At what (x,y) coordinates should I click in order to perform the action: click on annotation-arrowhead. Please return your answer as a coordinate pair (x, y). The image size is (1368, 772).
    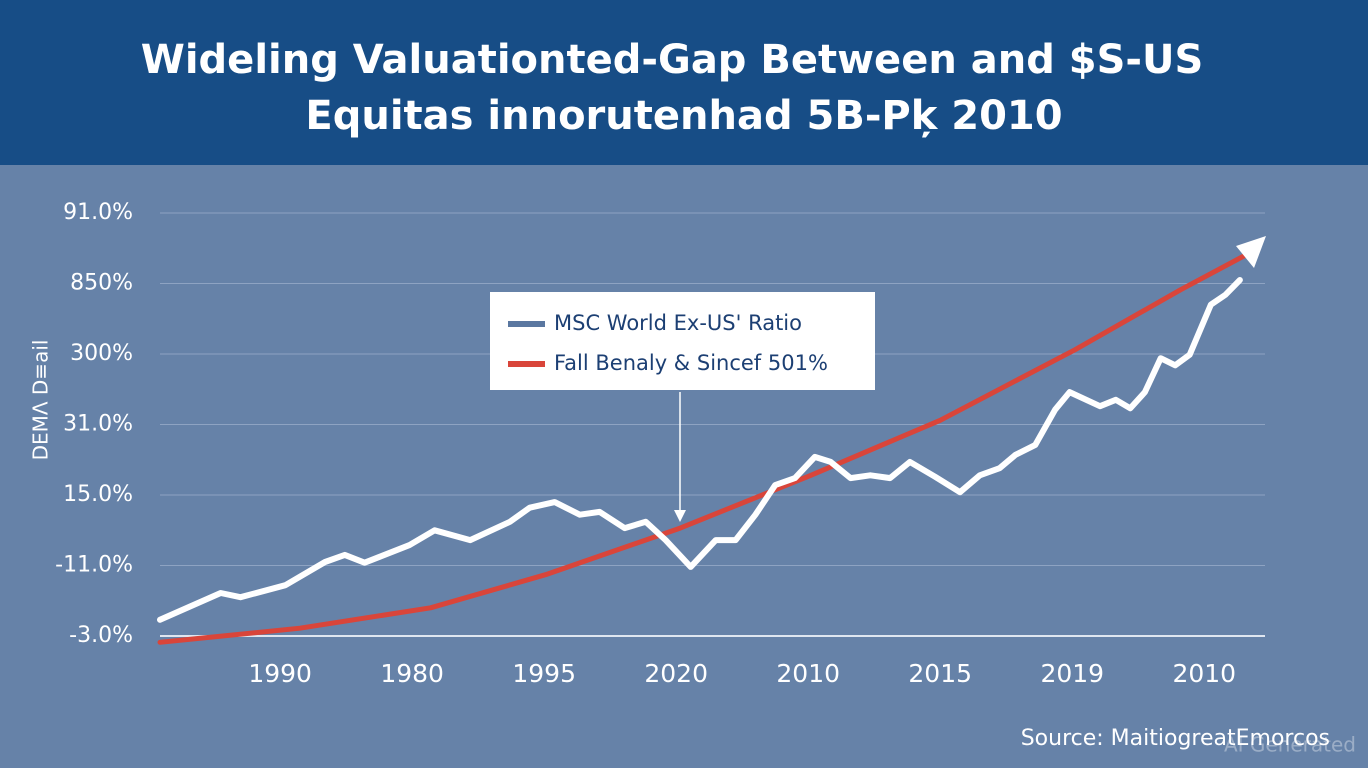
    Looking at the image, I should click on (680, 516).